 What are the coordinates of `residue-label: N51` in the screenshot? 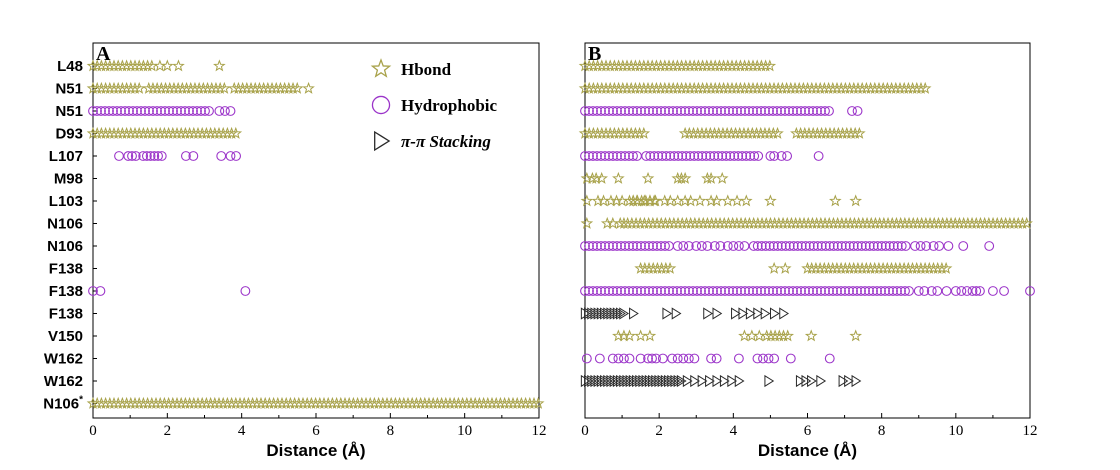 It's located at (69, 89).